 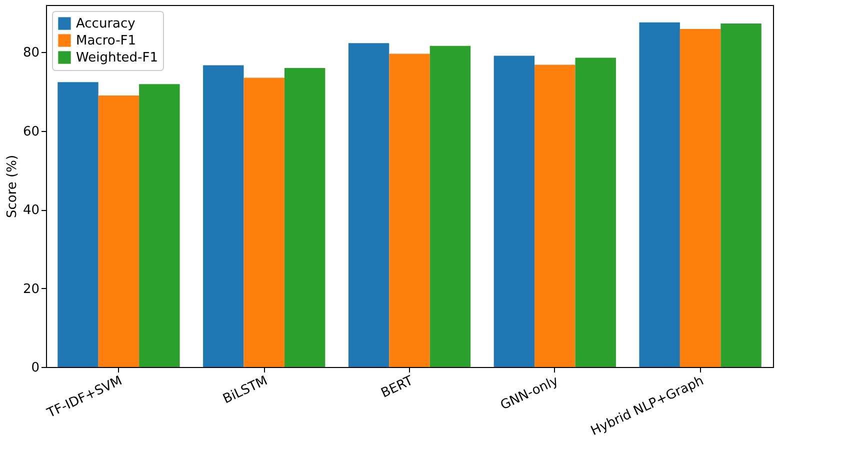 What do you see at coordinates (31, 132) in the screenshot?
I see `y-tick-label: 60` at bounding box center [31, 132].